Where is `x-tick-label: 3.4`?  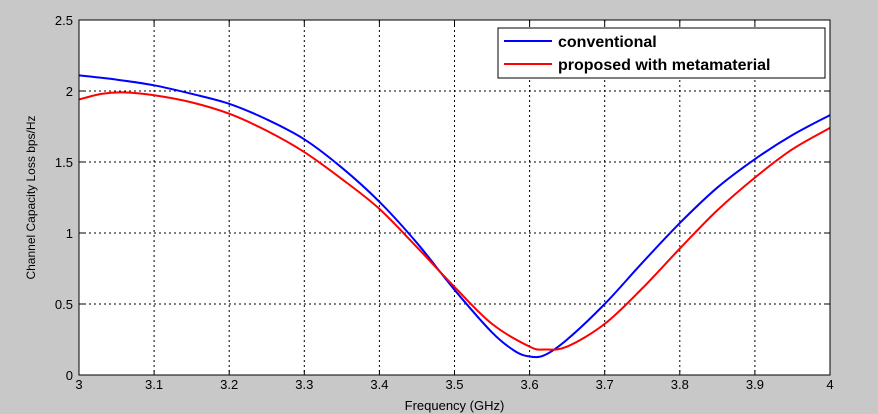 x-tick-label: 3.4 is located at coordinates (379, 384).